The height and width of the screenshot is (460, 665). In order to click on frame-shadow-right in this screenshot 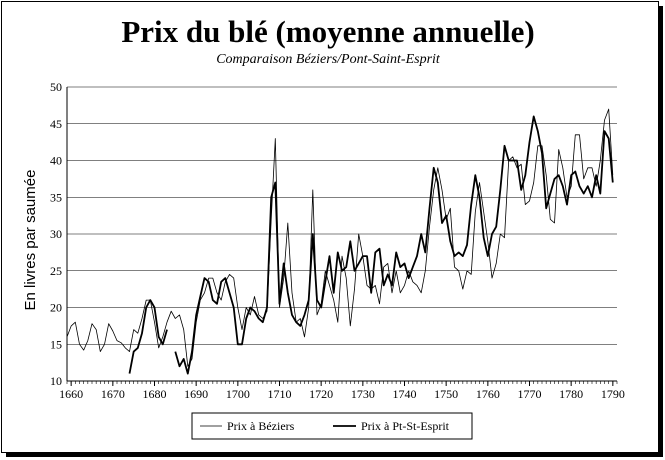, I will do `click(660, 230)`.